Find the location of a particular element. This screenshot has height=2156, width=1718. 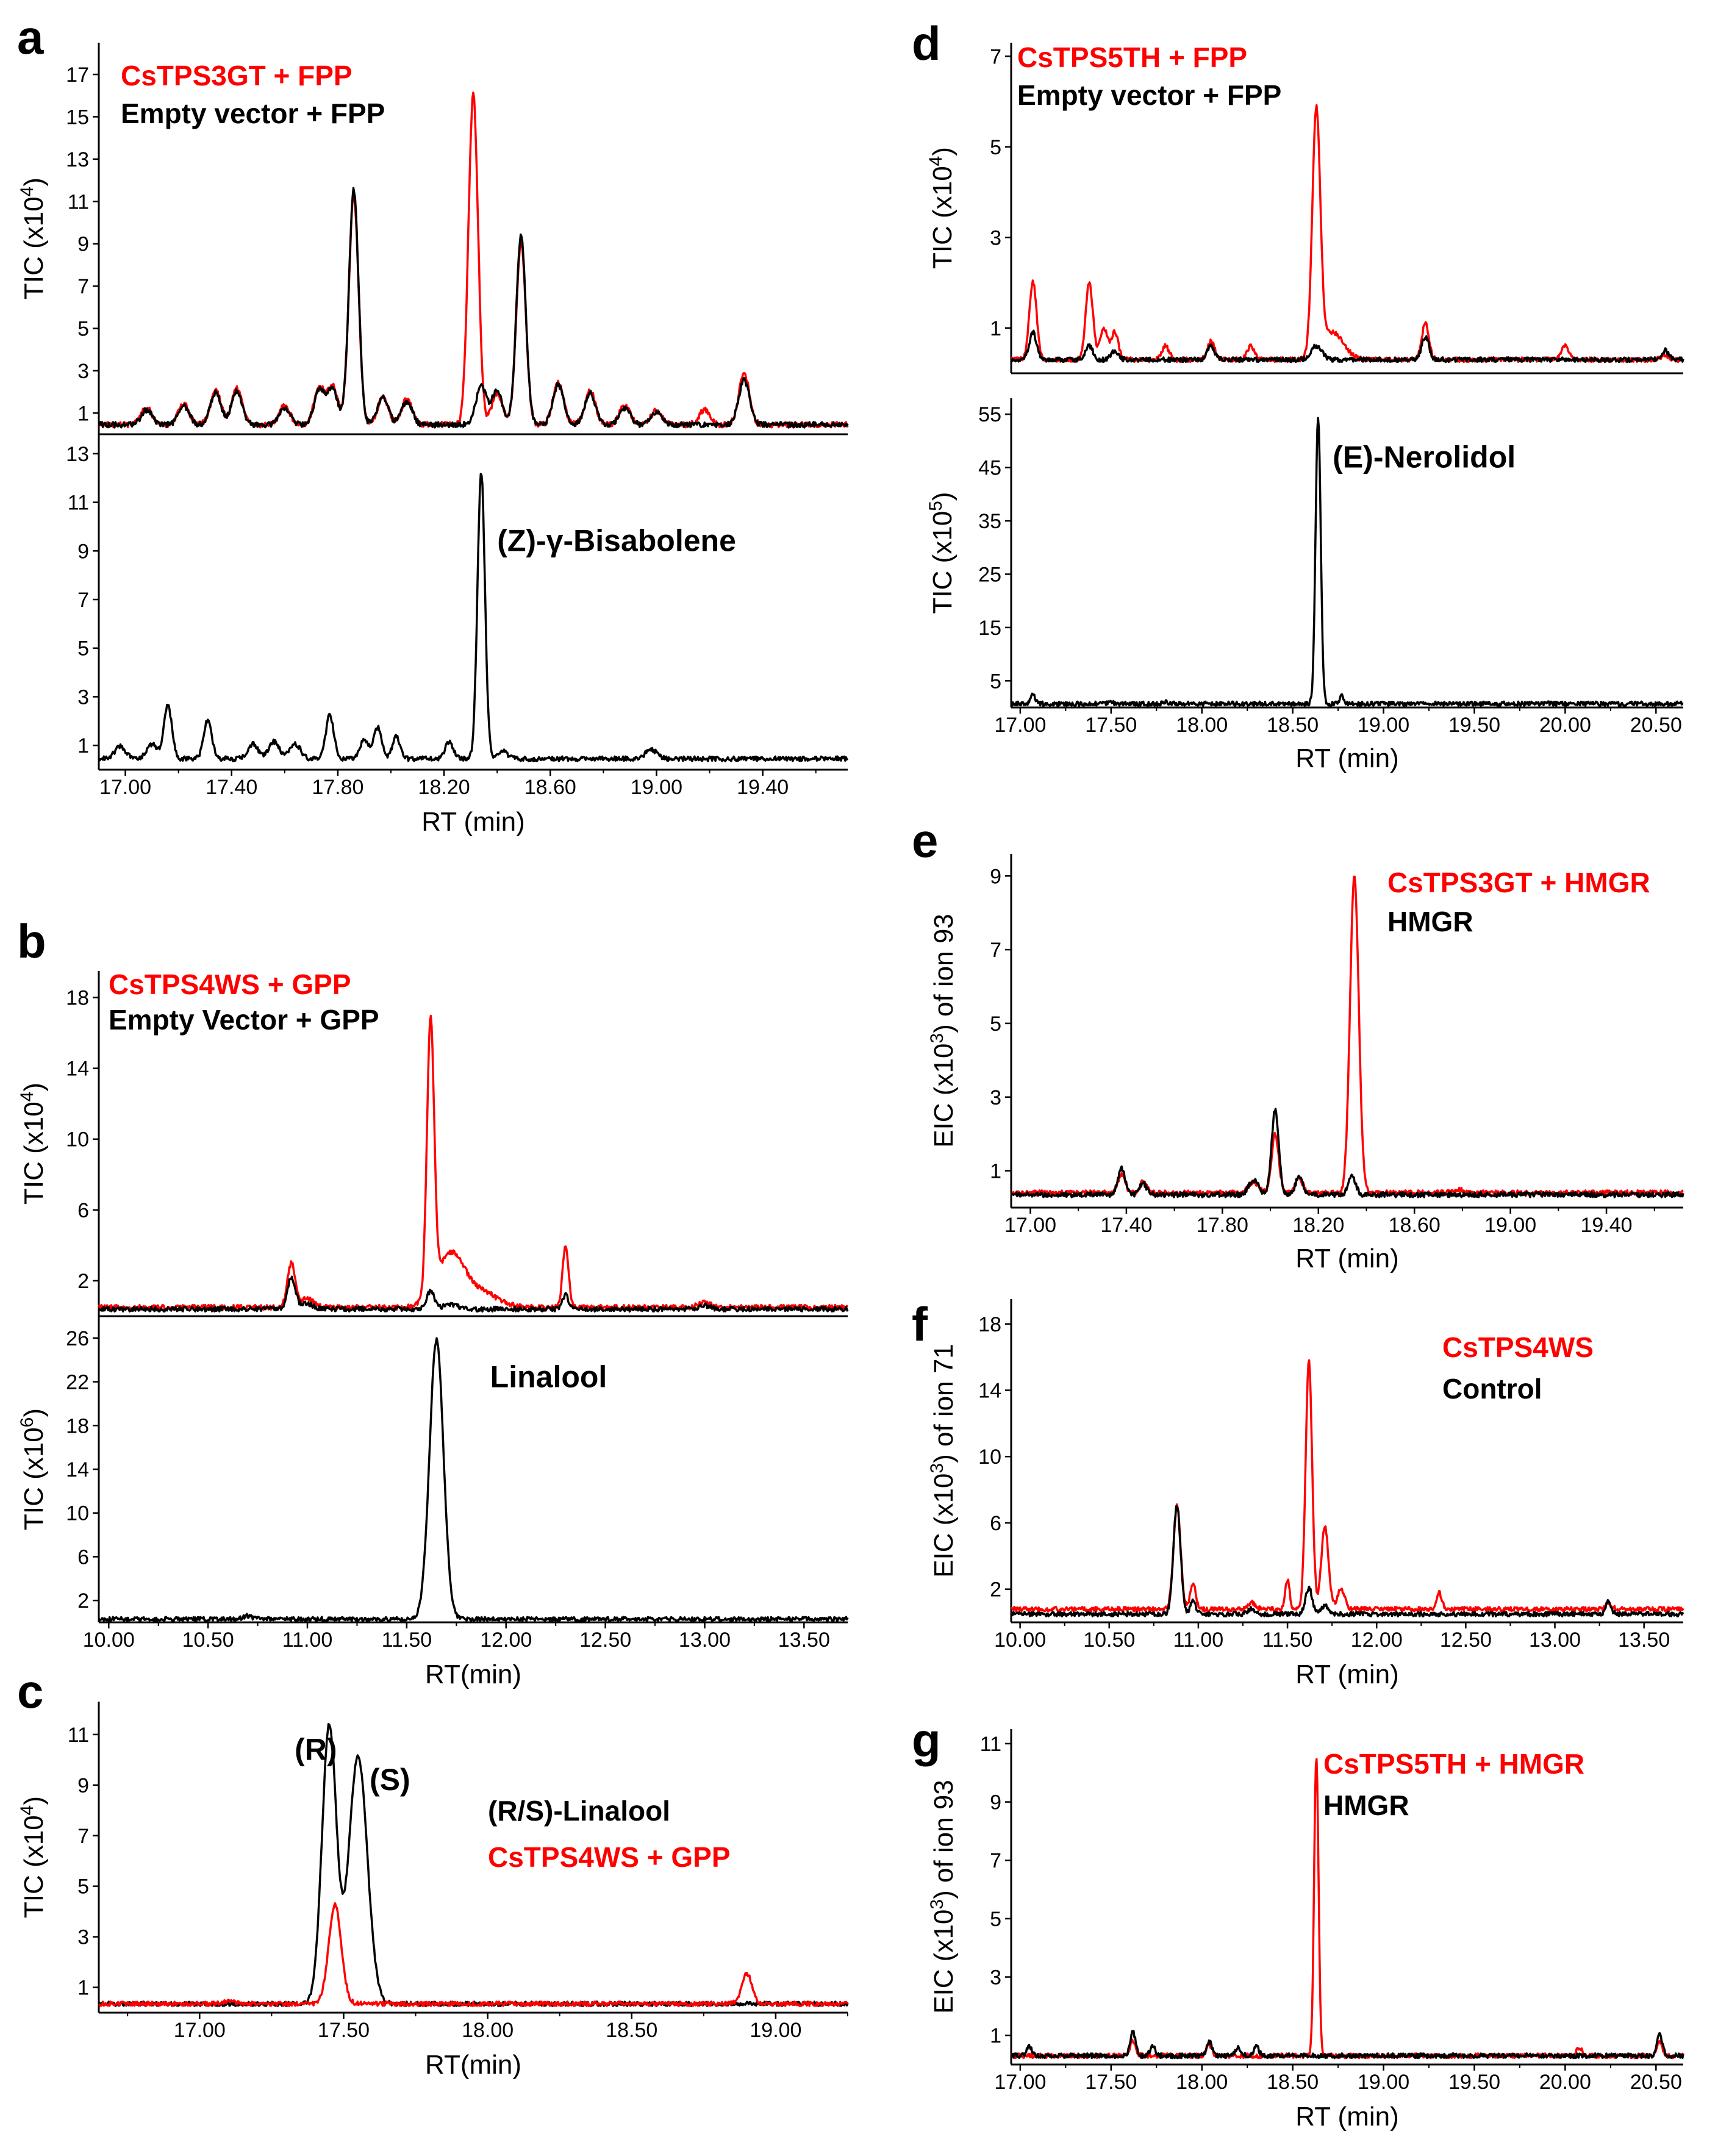

legend-entry: (R/S)-Linalool is located at coordinates (579, 1811).